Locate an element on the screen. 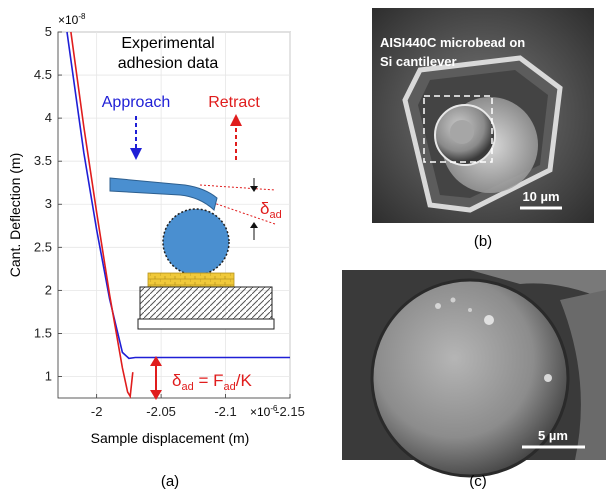  microbead is located at coordinates (196, 242).